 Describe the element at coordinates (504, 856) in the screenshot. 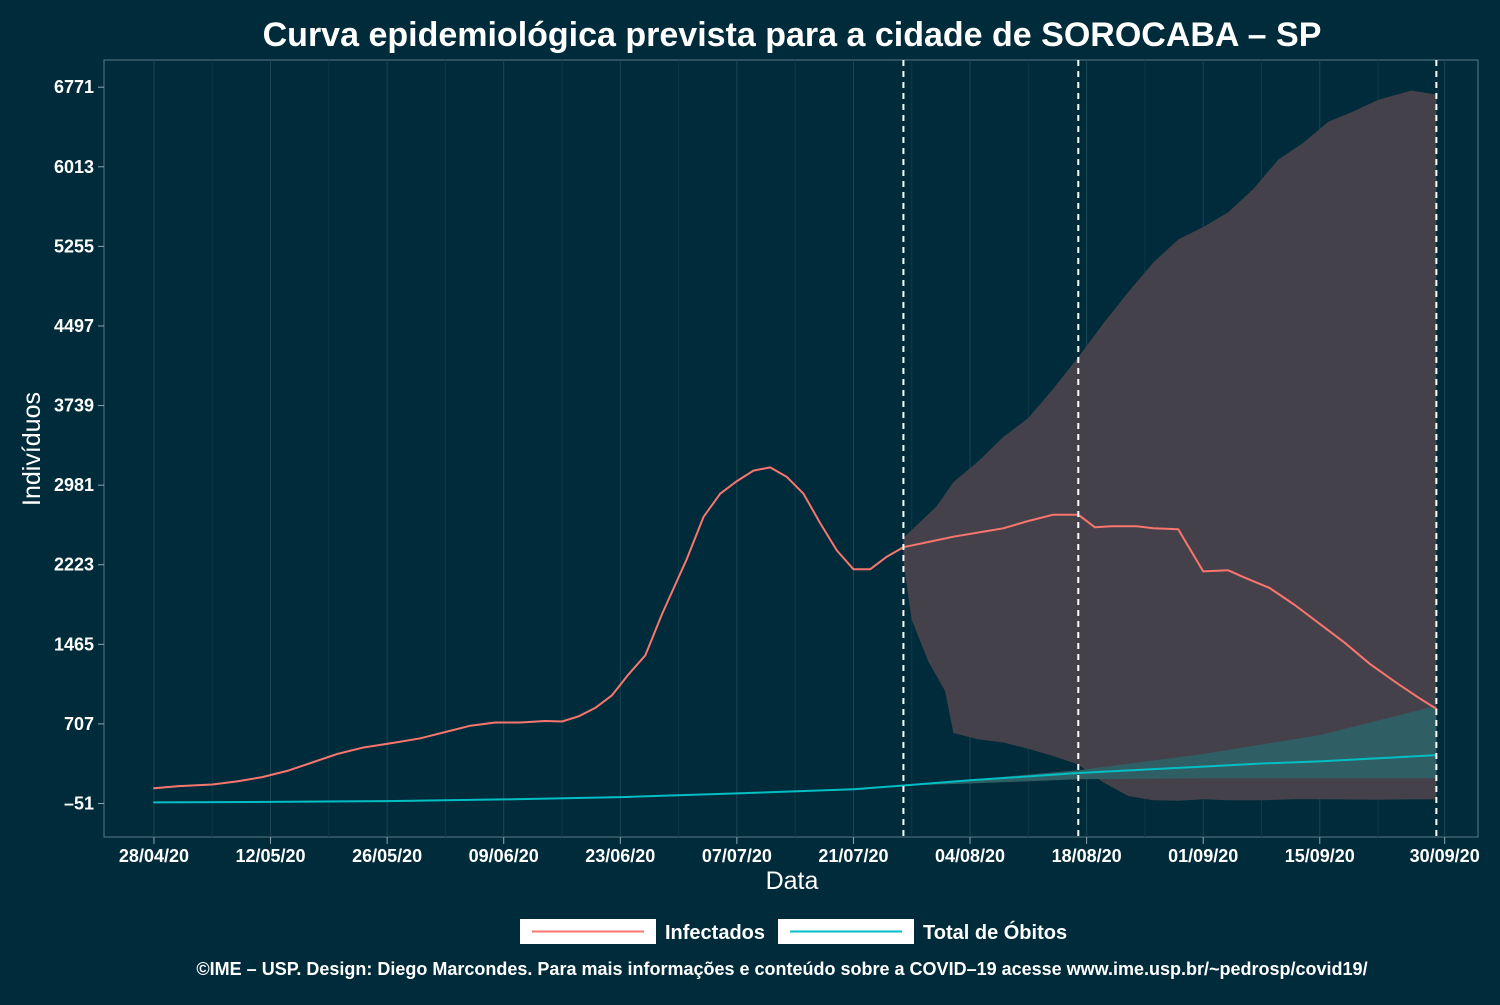

I see `x-tick-label: 09/06/20` at that location.